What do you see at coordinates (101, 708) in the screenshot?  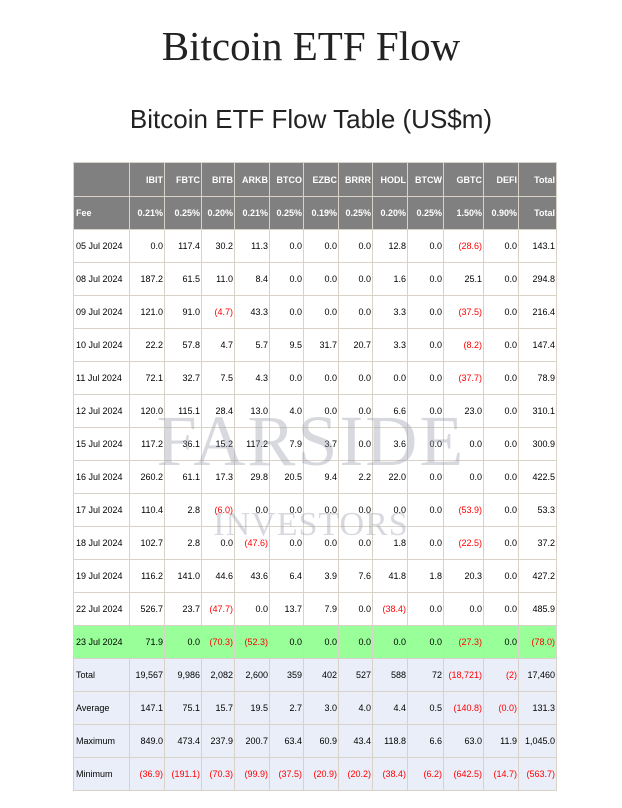 I see `summary-label: Average` at bounding box center [101, 708].